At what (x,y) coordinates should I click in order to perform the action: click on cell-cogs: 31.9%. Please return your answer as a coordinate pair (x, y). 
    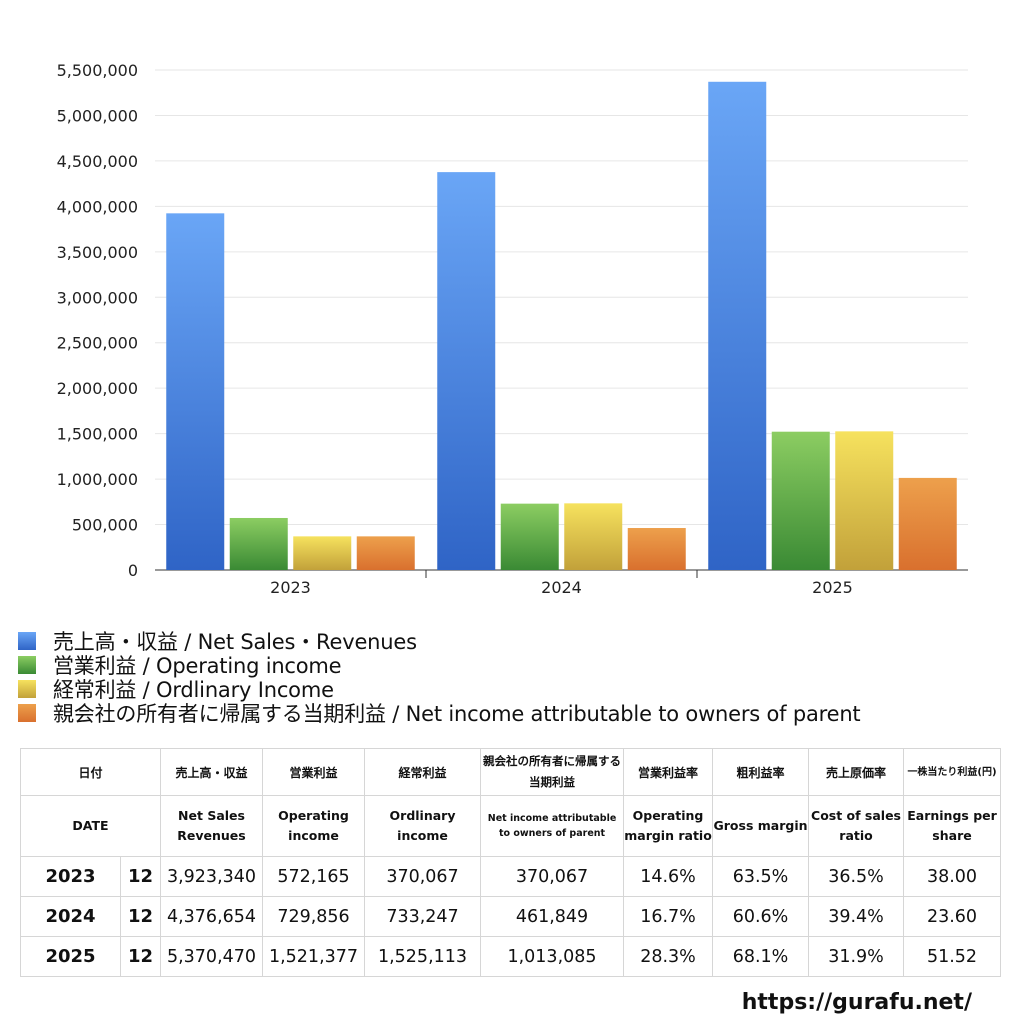
    Looking at the image, I should click on (856, 956).